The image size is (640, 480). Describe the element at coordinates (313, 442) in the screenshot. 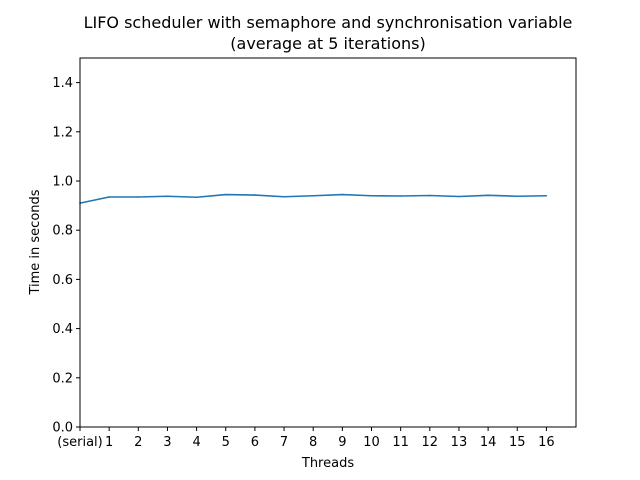

I see `x-tick-label: 8` at that location.